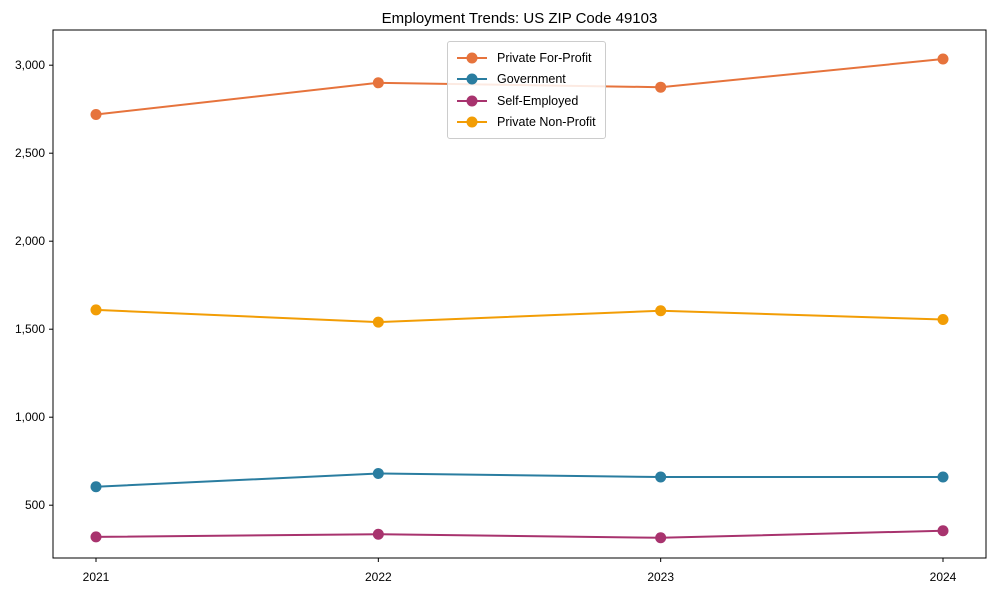  I want to click on legend-label: Self-Employed, so click(538, 100).